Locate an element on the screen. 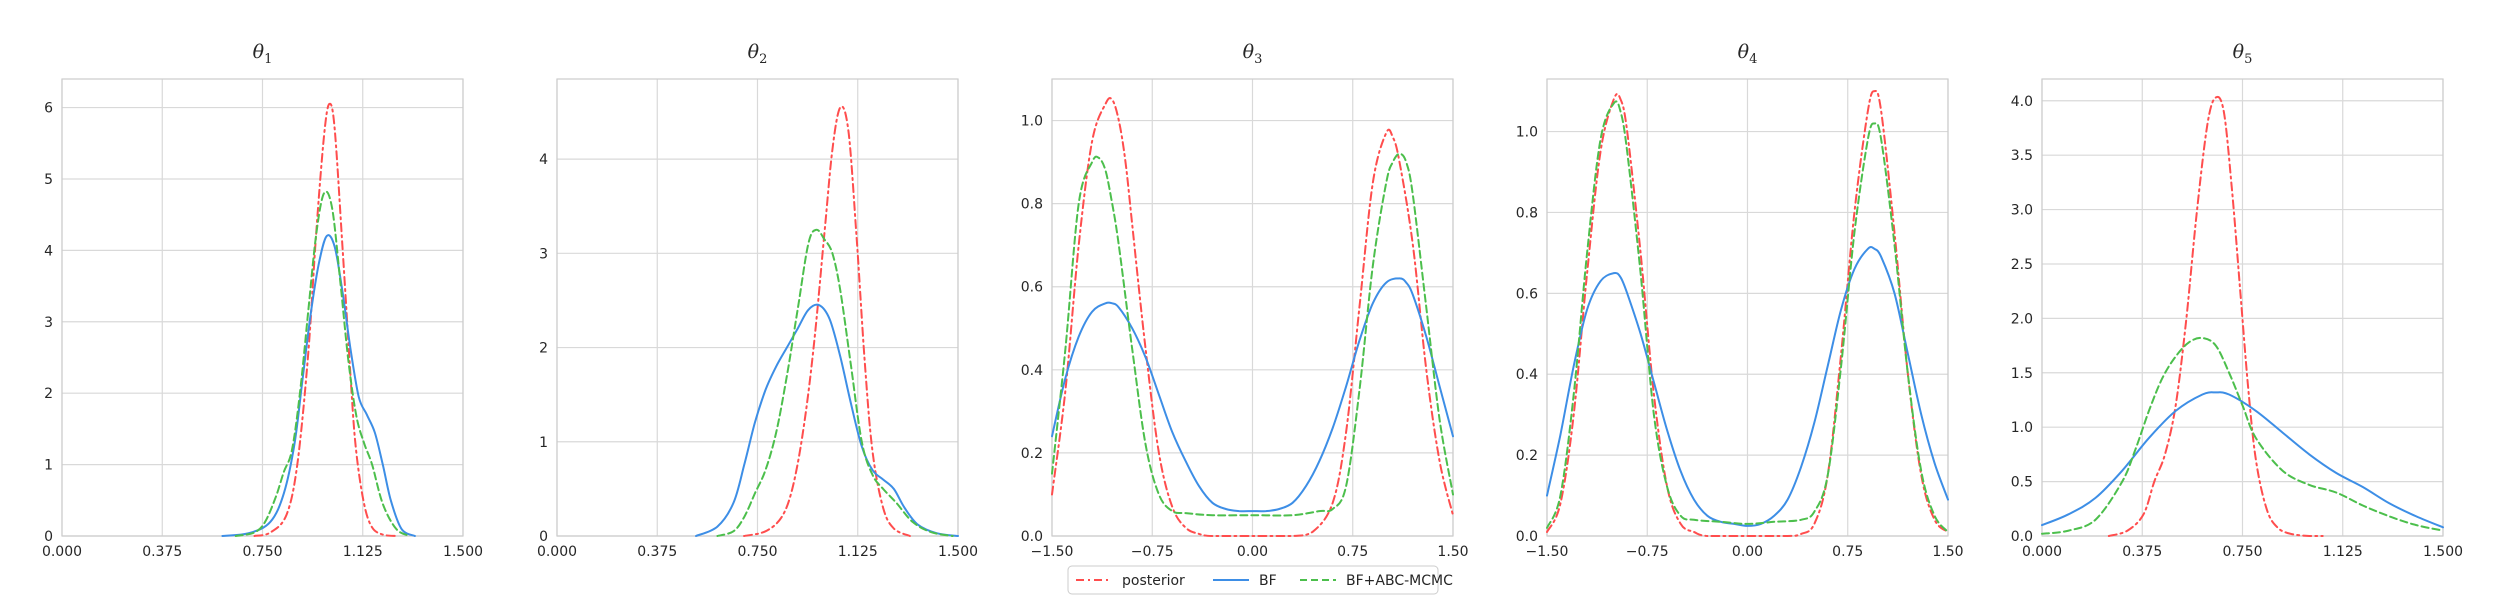 This screenshot has width=2500, height=600. legend-label-posterior: posterior is located at coordinates (1153, 581).